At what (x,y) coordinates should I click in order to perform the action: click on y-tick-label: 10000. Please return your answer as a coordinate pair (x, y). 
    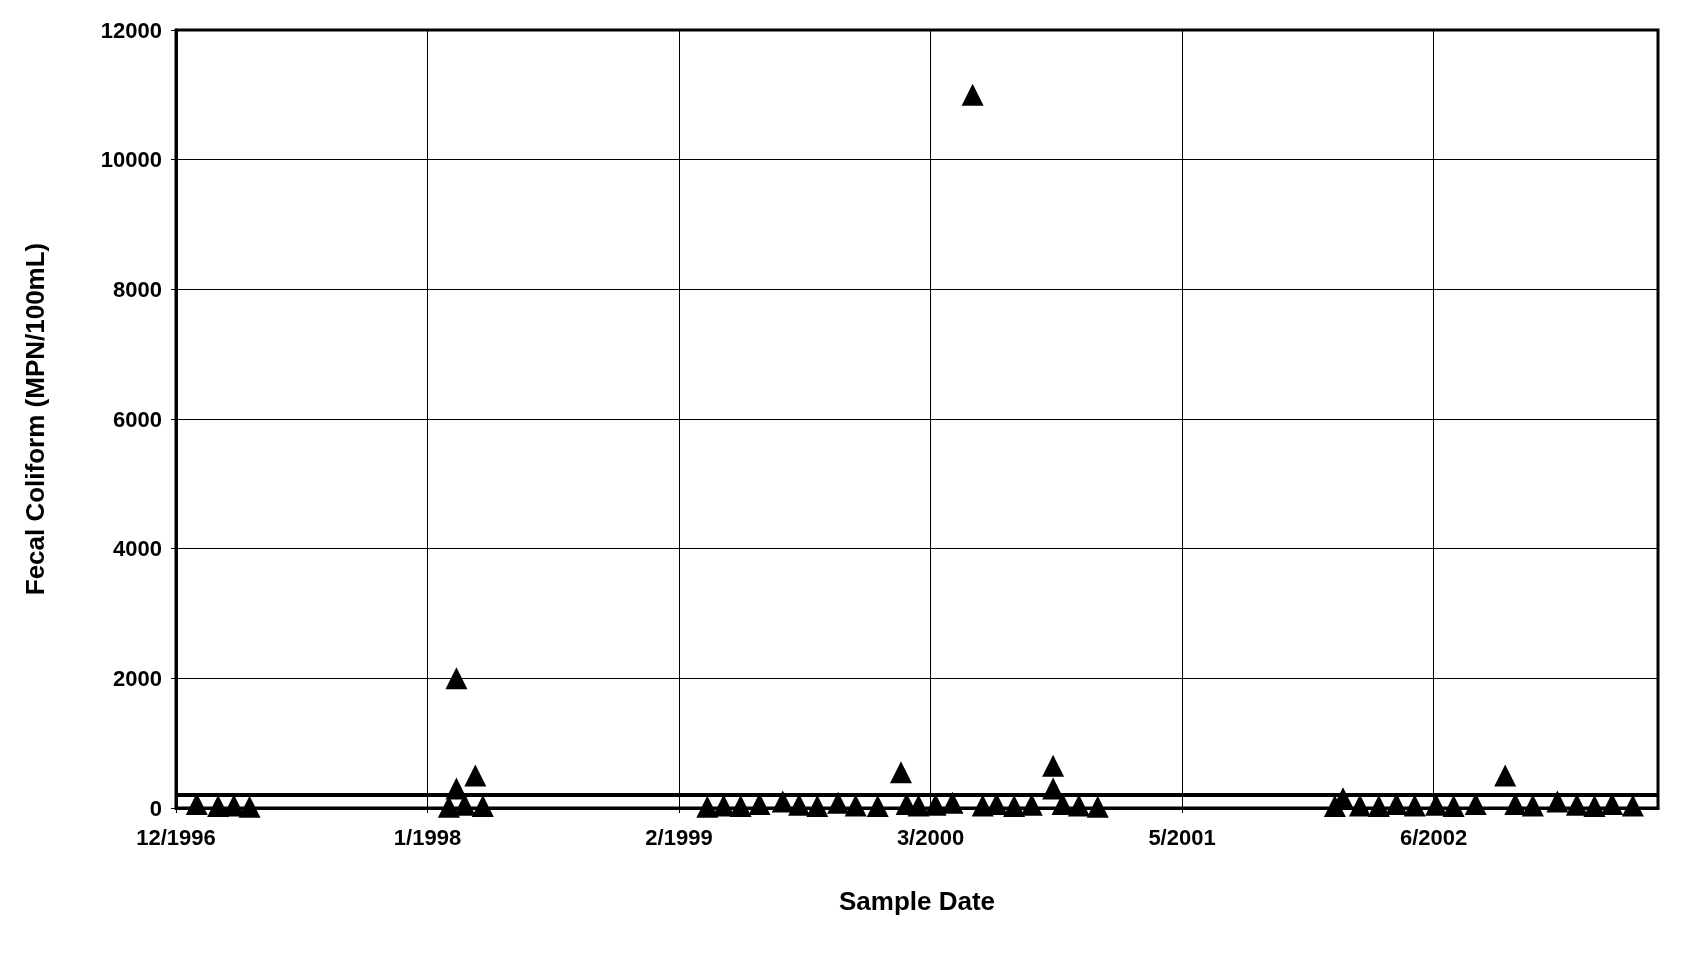
    Looking at the image, I should click on (131, 160).